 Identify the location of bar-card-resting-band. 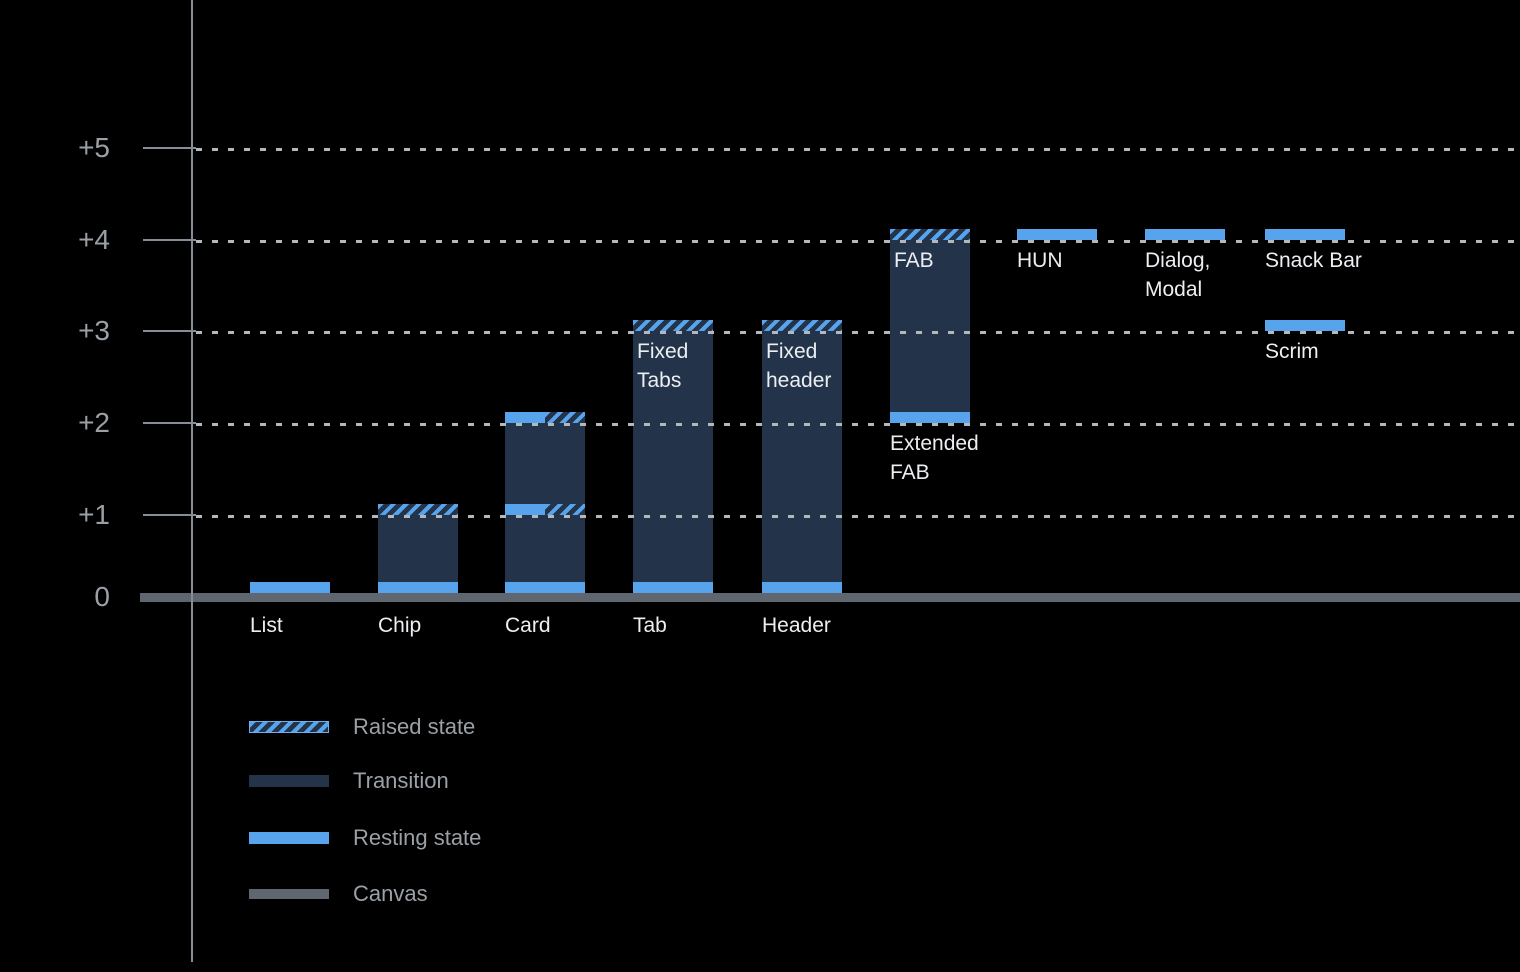
(545, 587).